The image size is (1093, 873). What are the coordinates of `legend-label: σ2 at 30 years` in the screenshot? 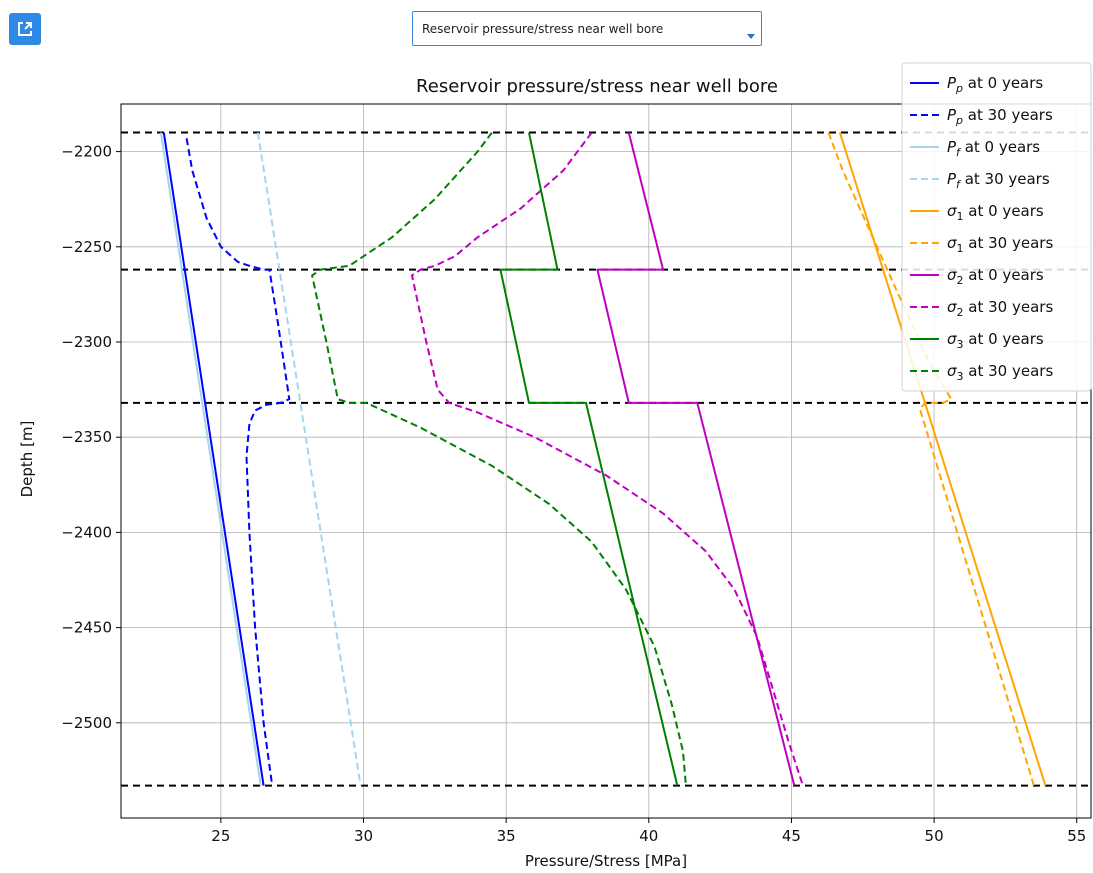 It's located at (1000, 308).